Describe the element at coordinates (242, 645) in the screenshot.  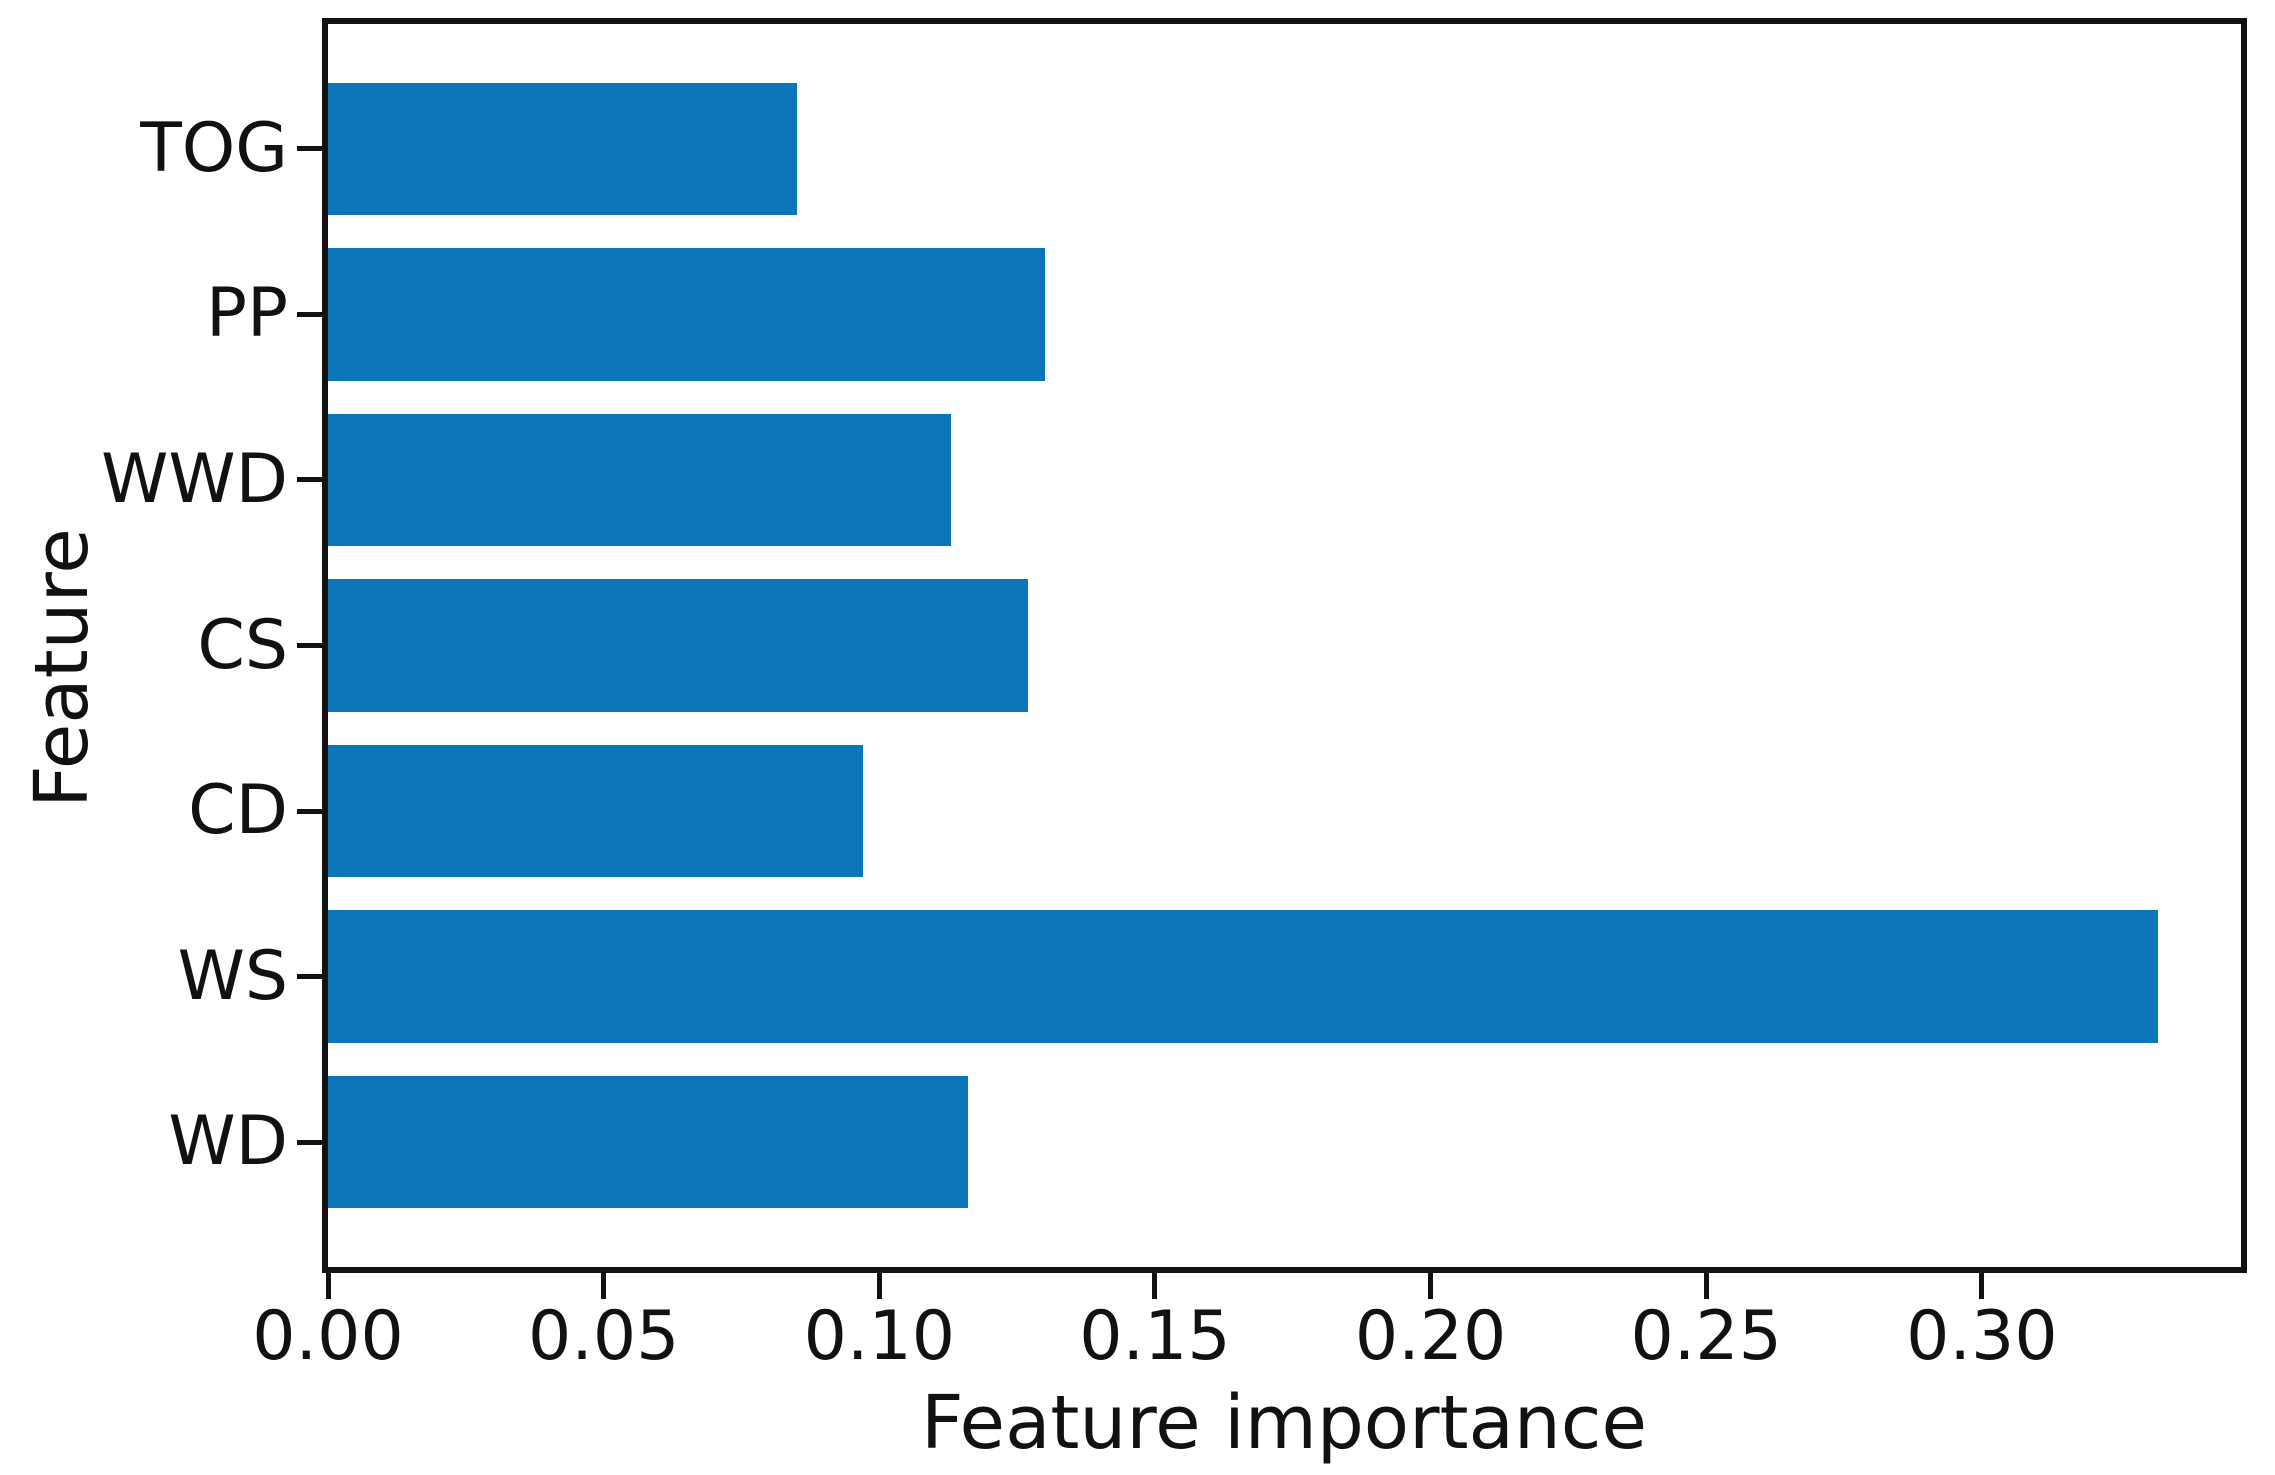
I see `y-tick-label-cs: CS` at that location.